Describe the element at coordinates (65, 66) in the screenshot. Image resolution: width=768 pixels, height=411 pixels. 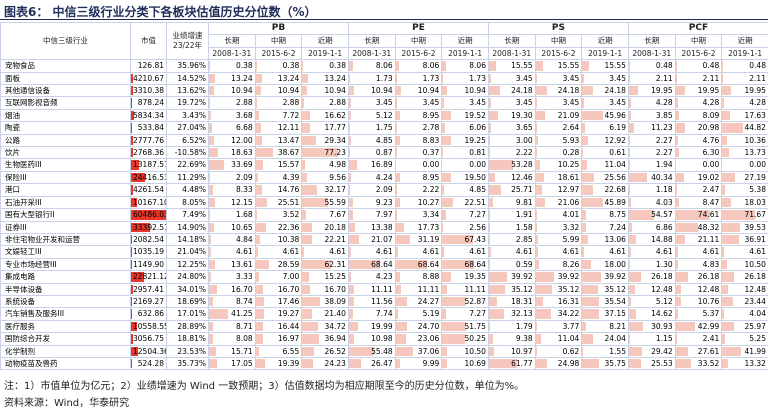
I see `industry-name: 宠物食品` at that location.